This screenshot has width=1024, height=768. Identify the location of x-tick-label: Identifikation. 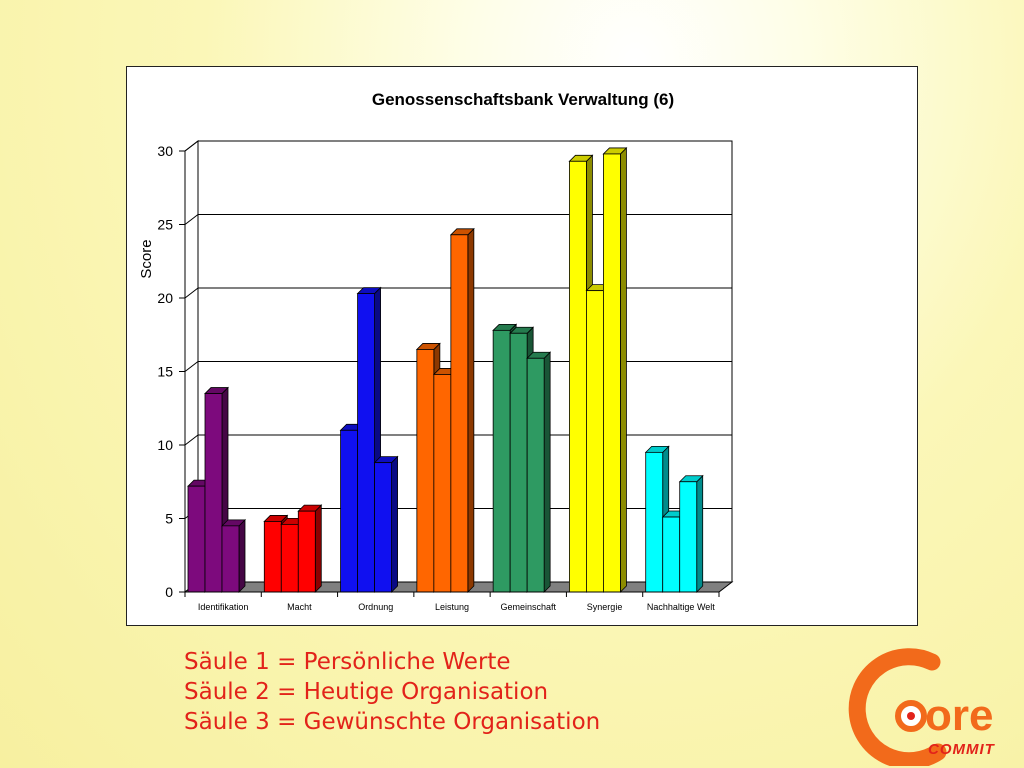
(223, 607).